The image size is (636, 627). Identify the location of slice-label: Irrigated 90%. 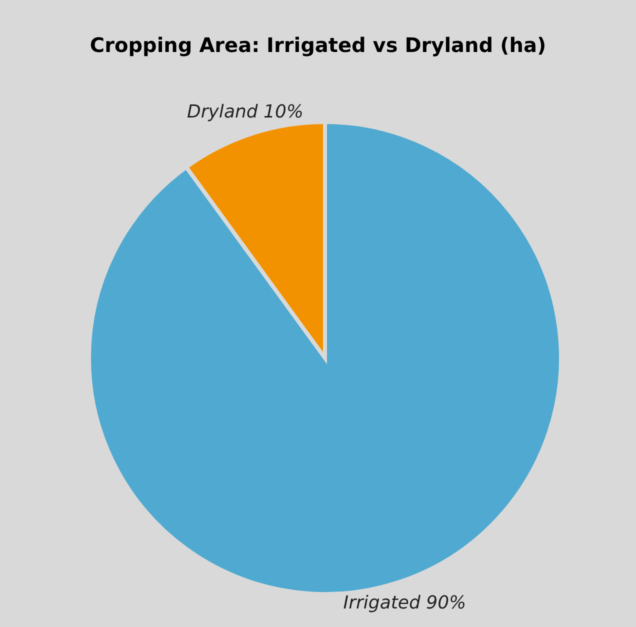
(404, 603).